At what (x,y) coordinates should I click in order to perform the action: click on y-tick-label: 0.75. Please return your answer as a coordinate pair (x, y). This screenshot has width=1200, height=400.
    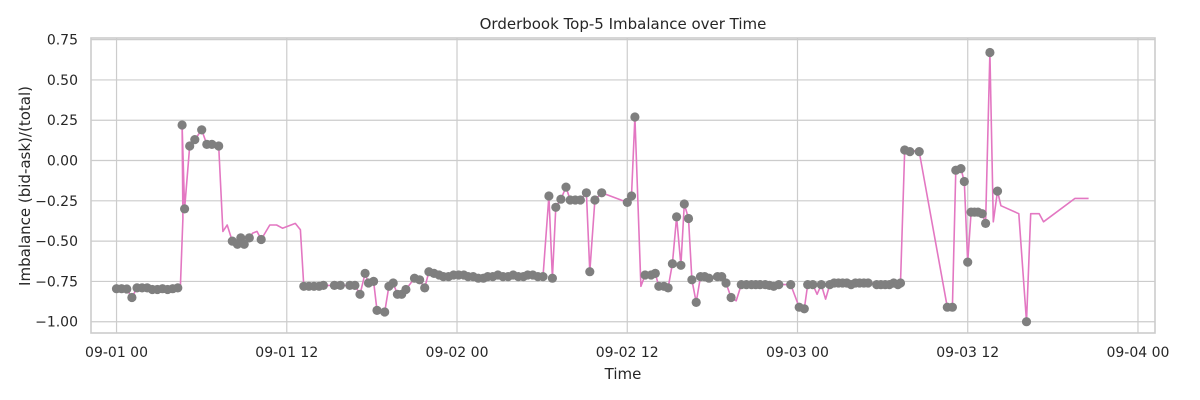
    Looking at the image, I should click on (62, 41).